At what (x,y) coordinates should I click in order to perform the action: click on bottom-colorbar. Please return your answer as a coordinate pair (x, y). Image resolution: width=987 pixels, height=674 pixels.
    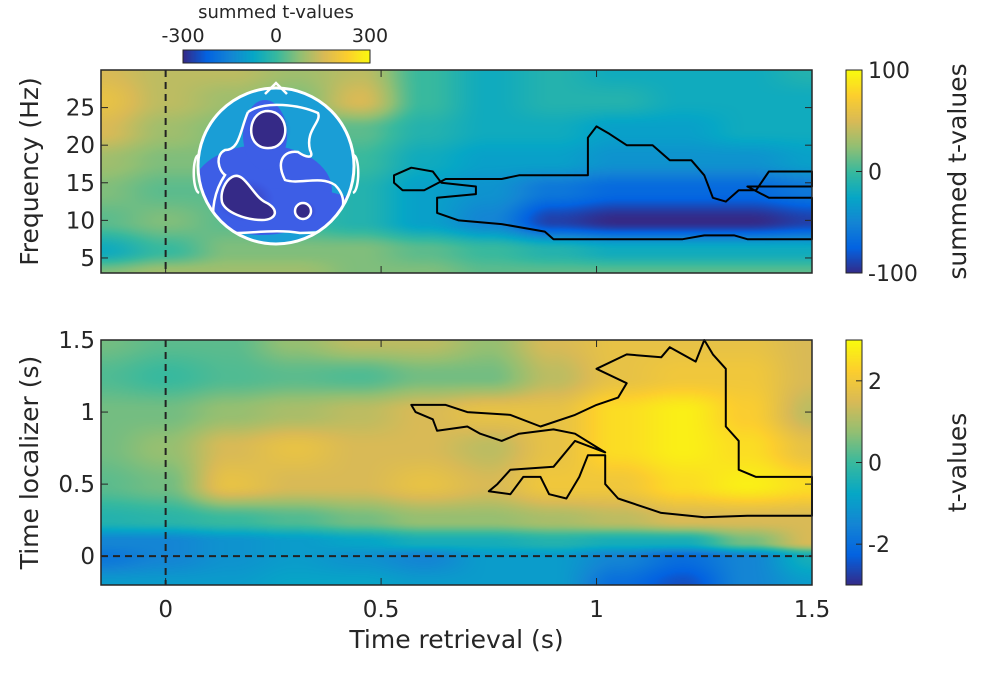
    Looking at the image, I should click on (854, 462).